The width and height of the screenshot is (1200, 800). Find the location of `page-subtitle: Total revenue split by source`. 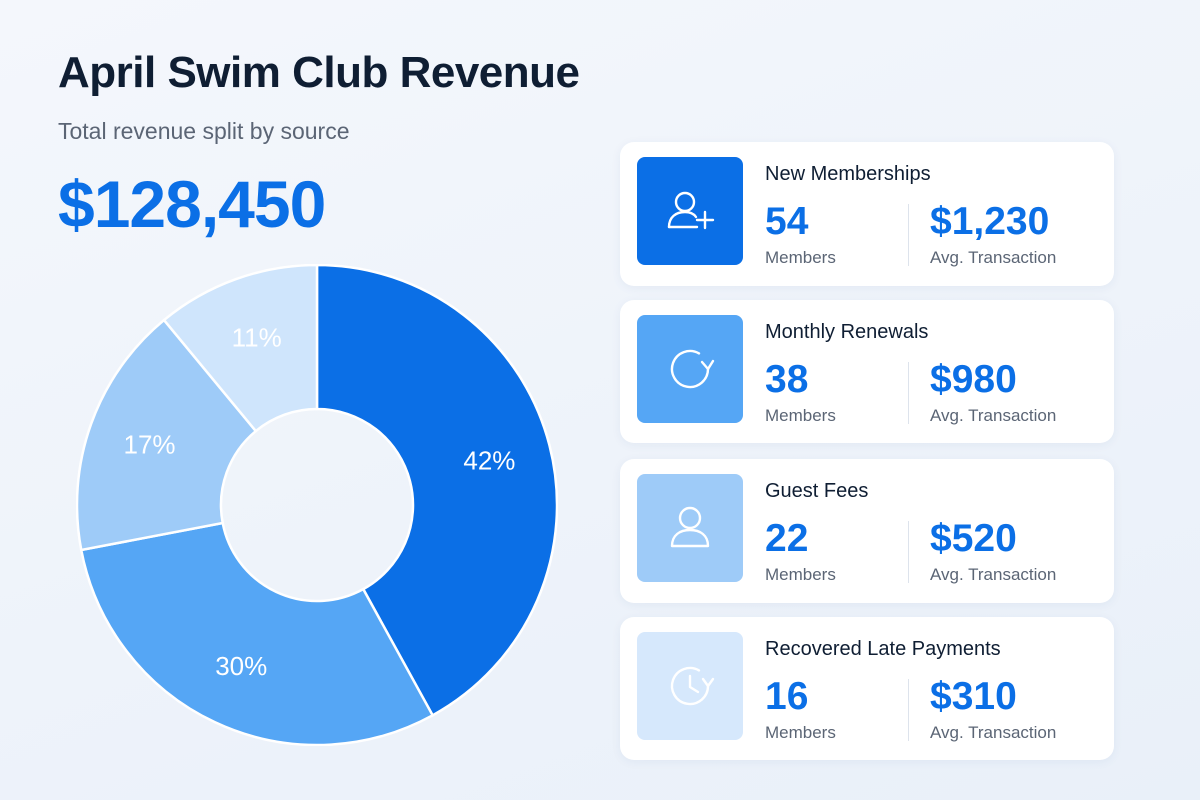

page-subtitle: Total revenue split by source is located at coordinates (204, 131).